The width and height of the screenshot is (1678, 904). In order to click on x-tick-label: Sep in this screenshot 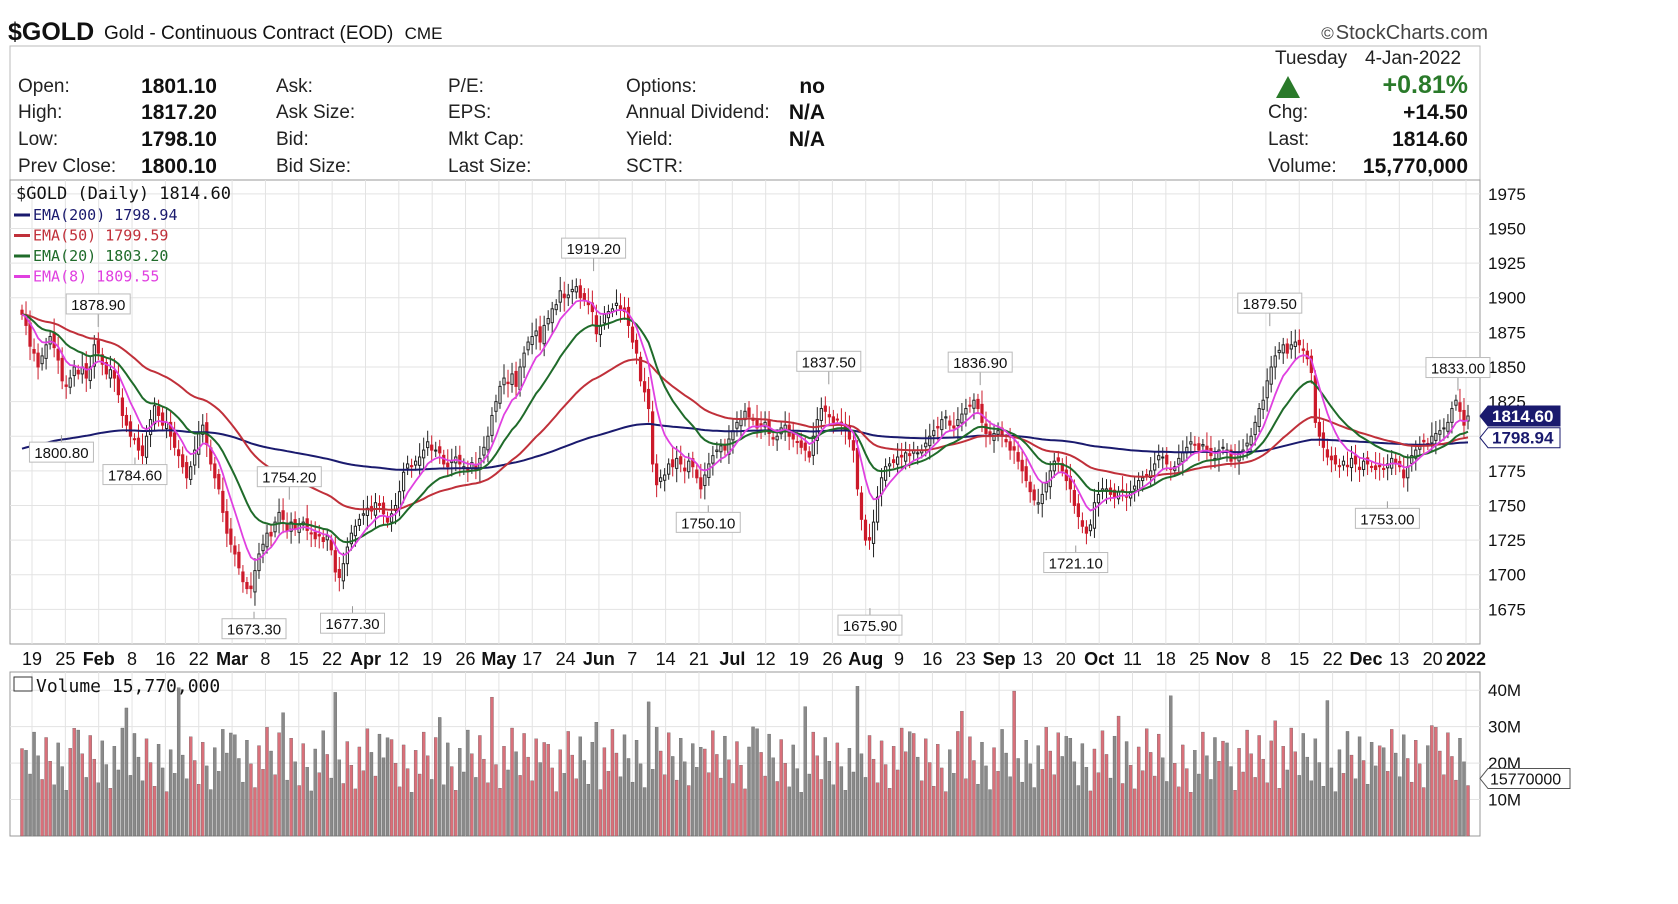, I will do `click(999, 659)`.